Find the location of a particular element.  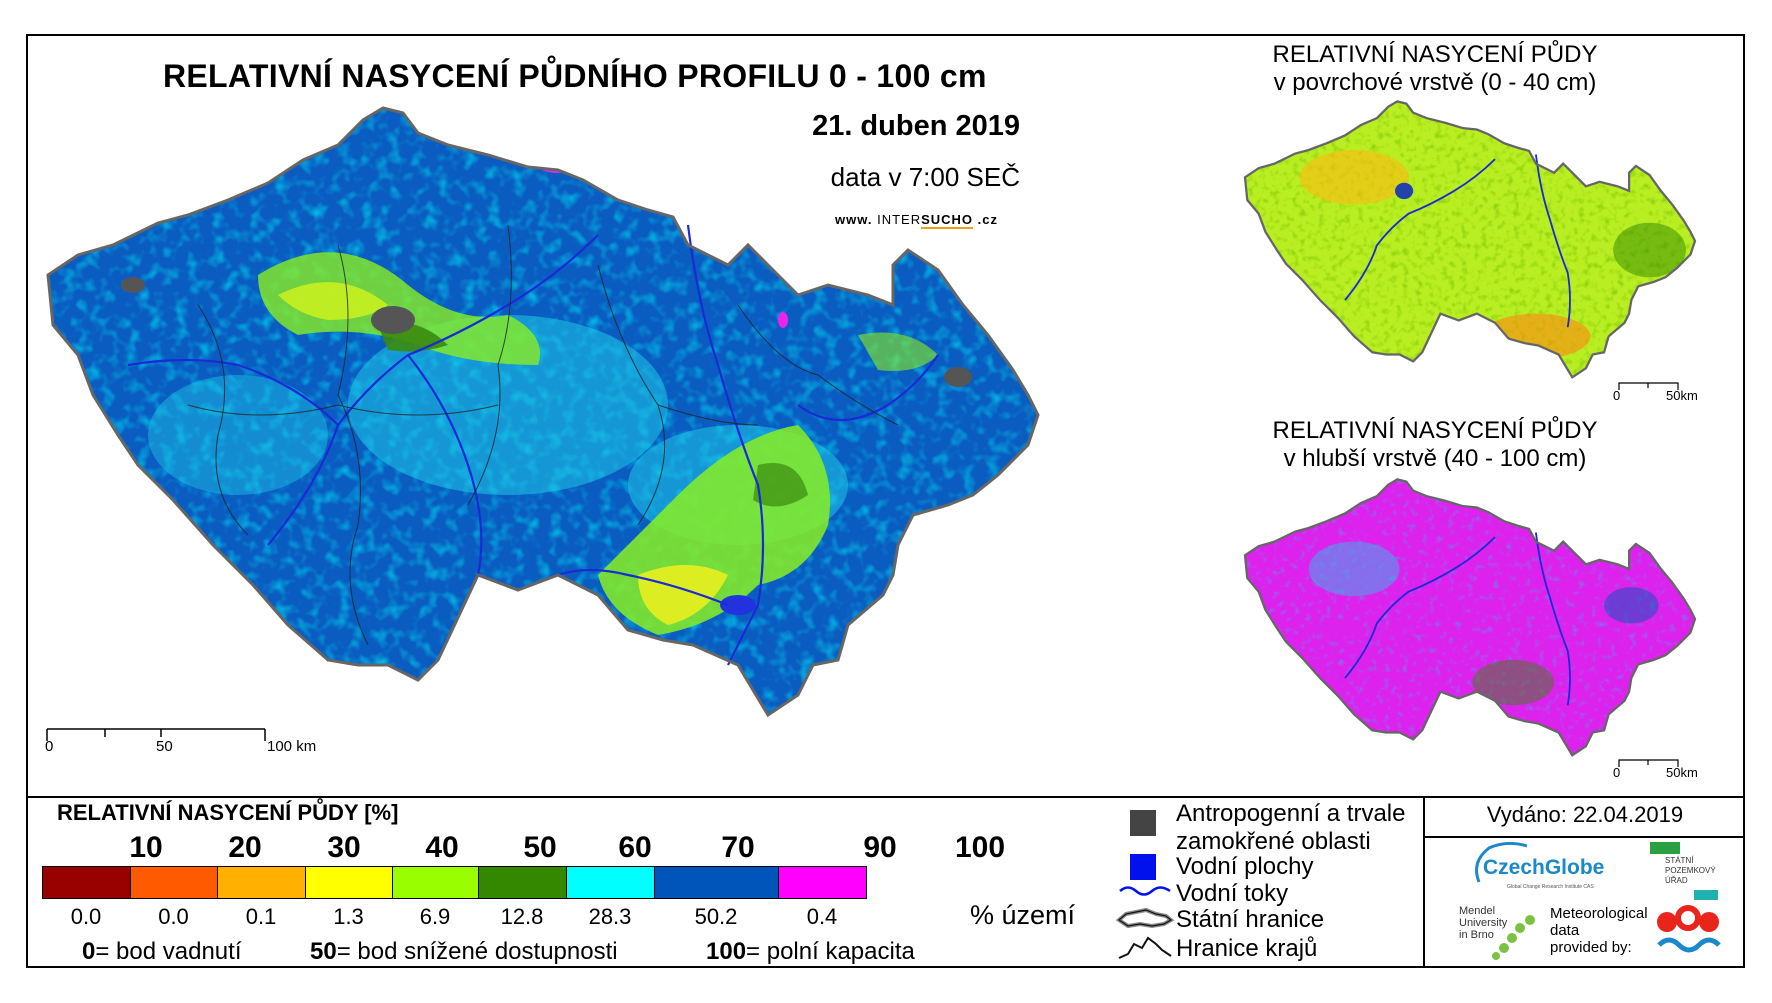

legend-tick-60: 60 is located at coordinates (635, 847).